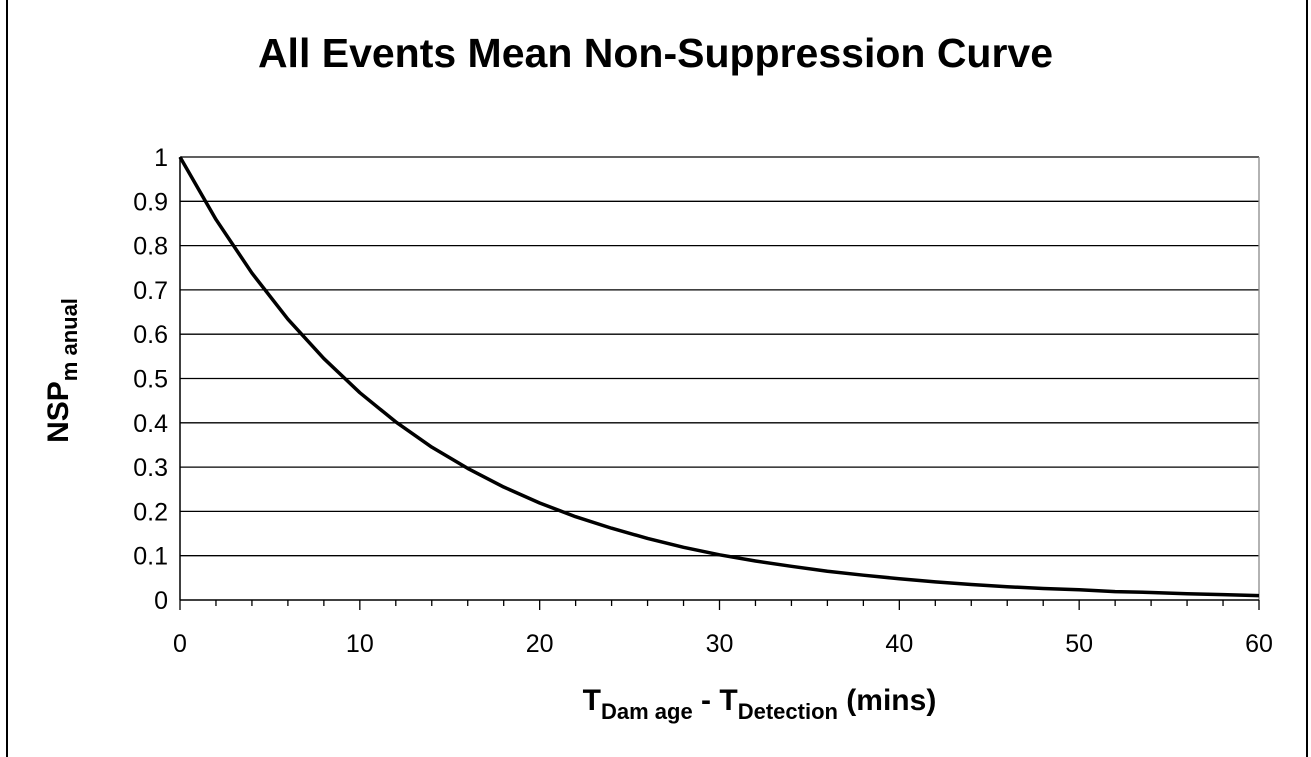 This screenshot has height=757, width=1311. I want to click on x-tick-label: 50, so click(1079, 644).